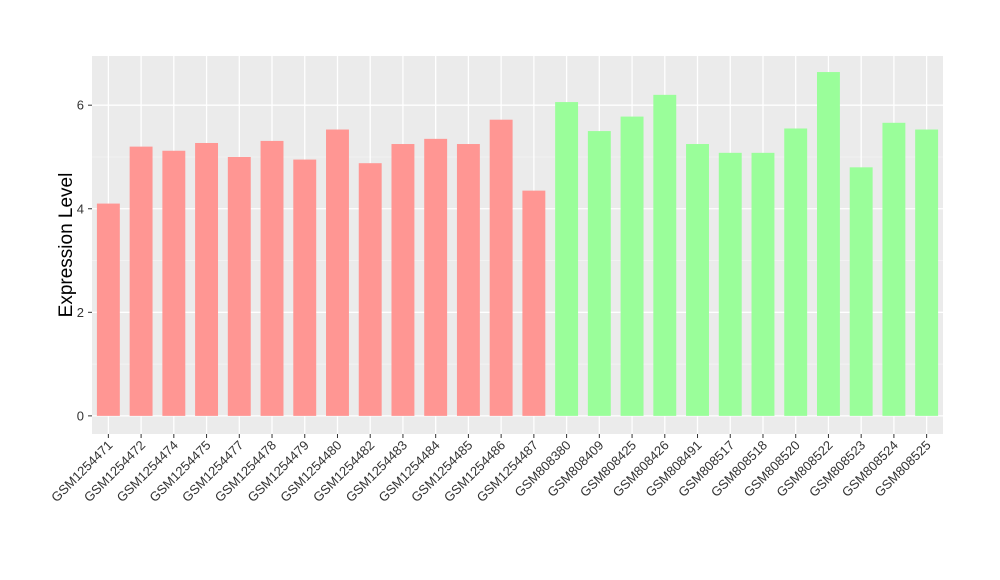 The height and width of the screenshot is (580, 1000). I want to click on y-tick-label: 6, so click(80, 105).